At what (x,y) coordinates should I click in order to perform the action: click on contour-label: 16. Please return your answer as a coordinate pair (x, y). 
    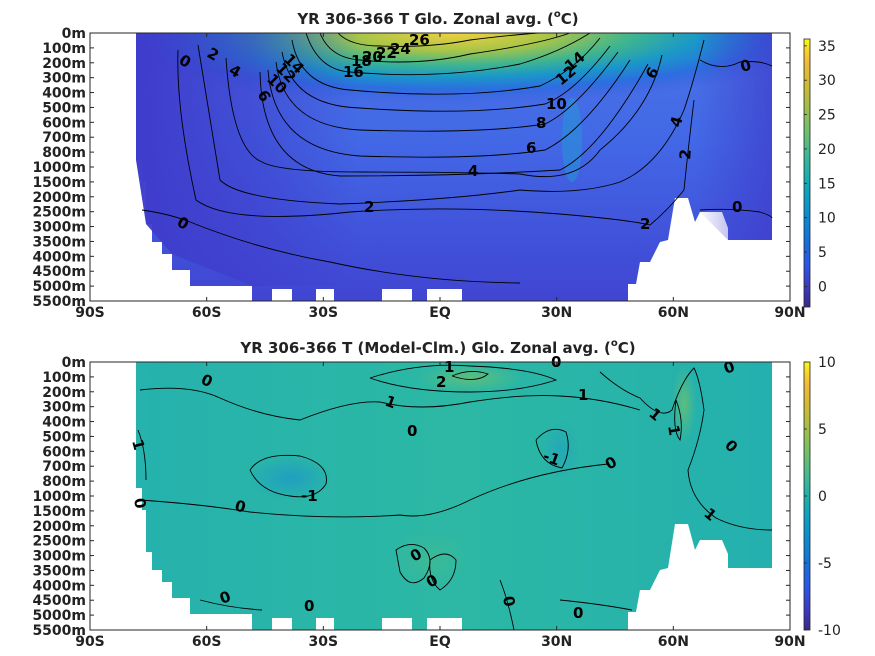
    Looking at the image, I should click on (353, 72).